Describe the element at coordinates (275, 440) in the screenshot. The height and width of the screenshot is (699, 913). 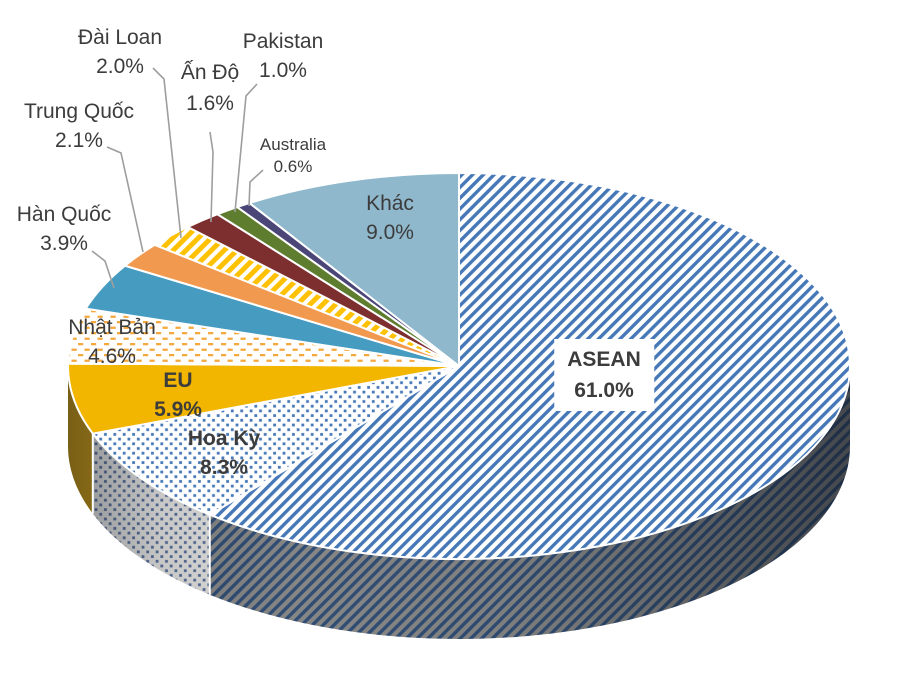
I see `pie-slice-hoa-ky` at that location.